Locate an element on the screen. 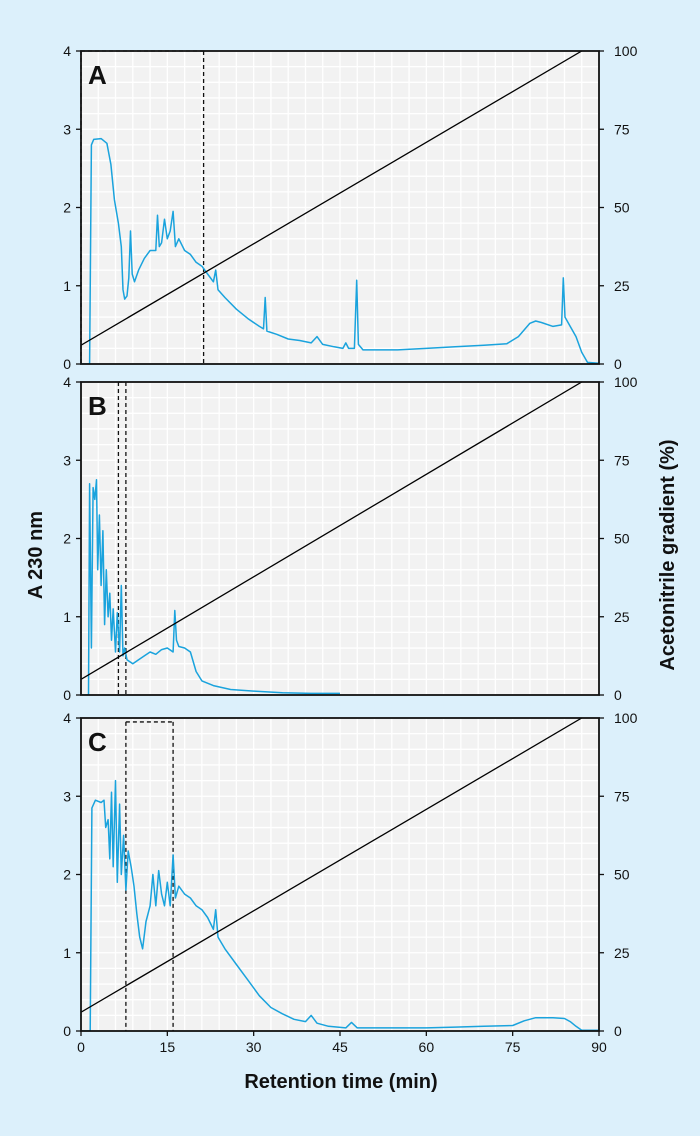 Image resolution: width=700 pixels, height=1136 pixels. y-axis-title: A 230 nm is located at coordinates (36, 555).